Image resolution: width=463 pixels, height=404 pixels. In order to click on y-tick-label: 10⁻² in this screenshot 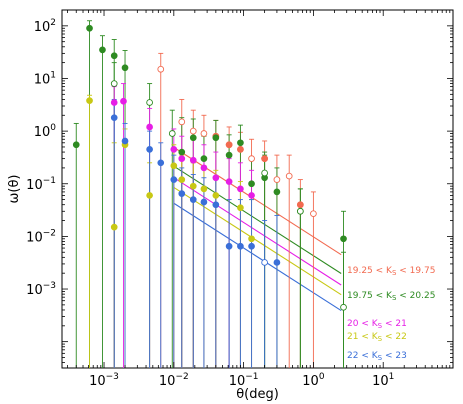, I will do `click(41, 236)`.